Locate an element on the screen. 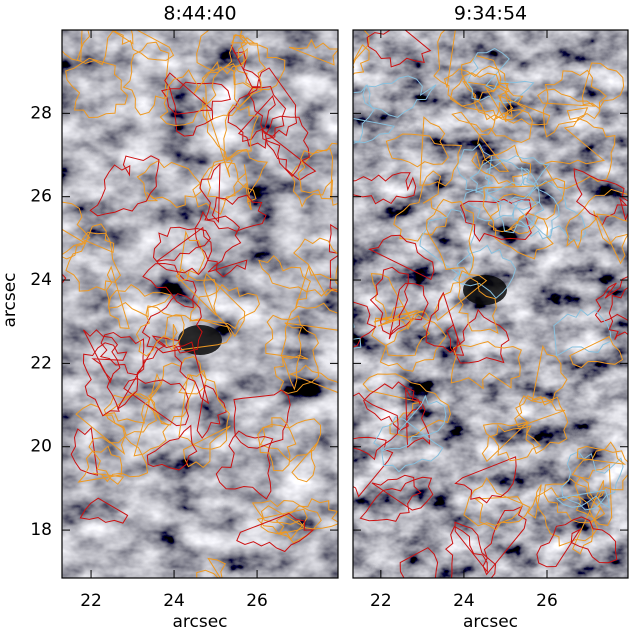 The width and height of the screenshot is (630, 632). y-tick-label: 22 is located at coordinates (41, 363).